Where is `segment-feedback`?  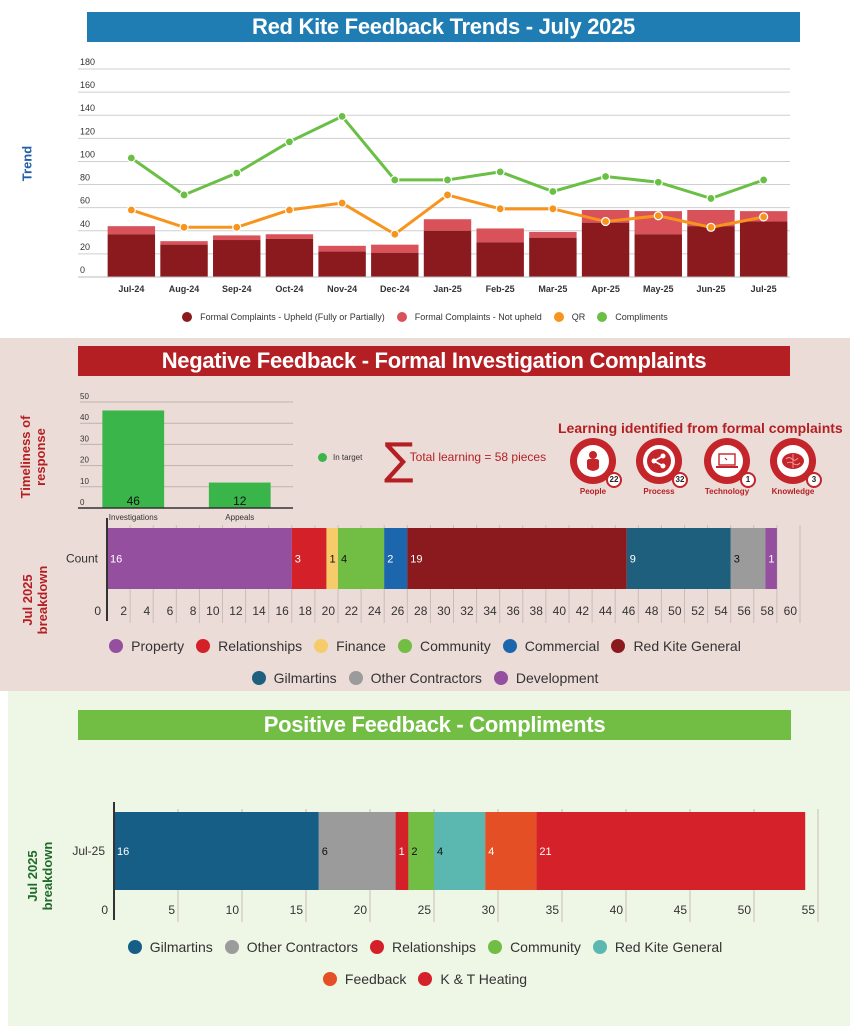 segment-feedback is located at coordinates (511, 851).